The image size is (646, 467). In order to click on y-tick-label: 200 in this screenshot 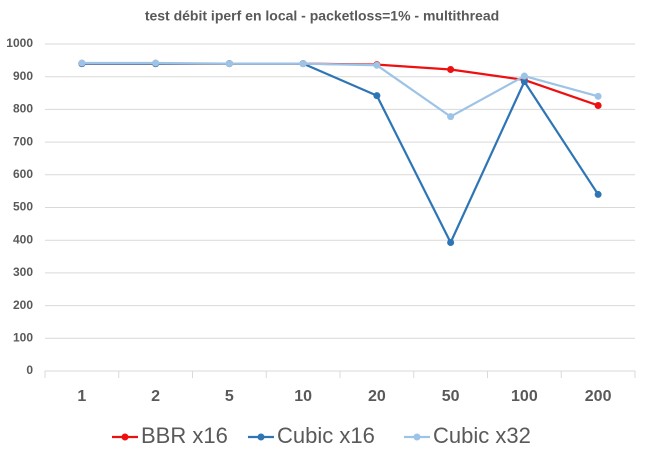, I will do `click(23, 305)`.